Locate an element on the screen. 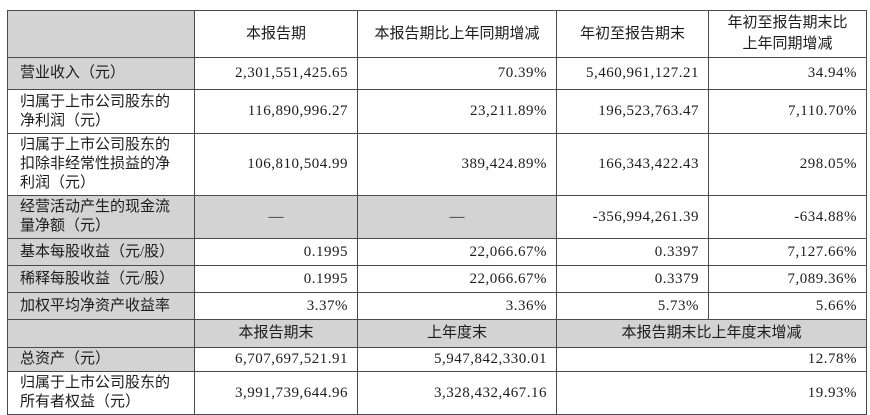 The height and width of the screenshot is (415, 870). cell-value: 19.93% is located at coordinates (711, 393).